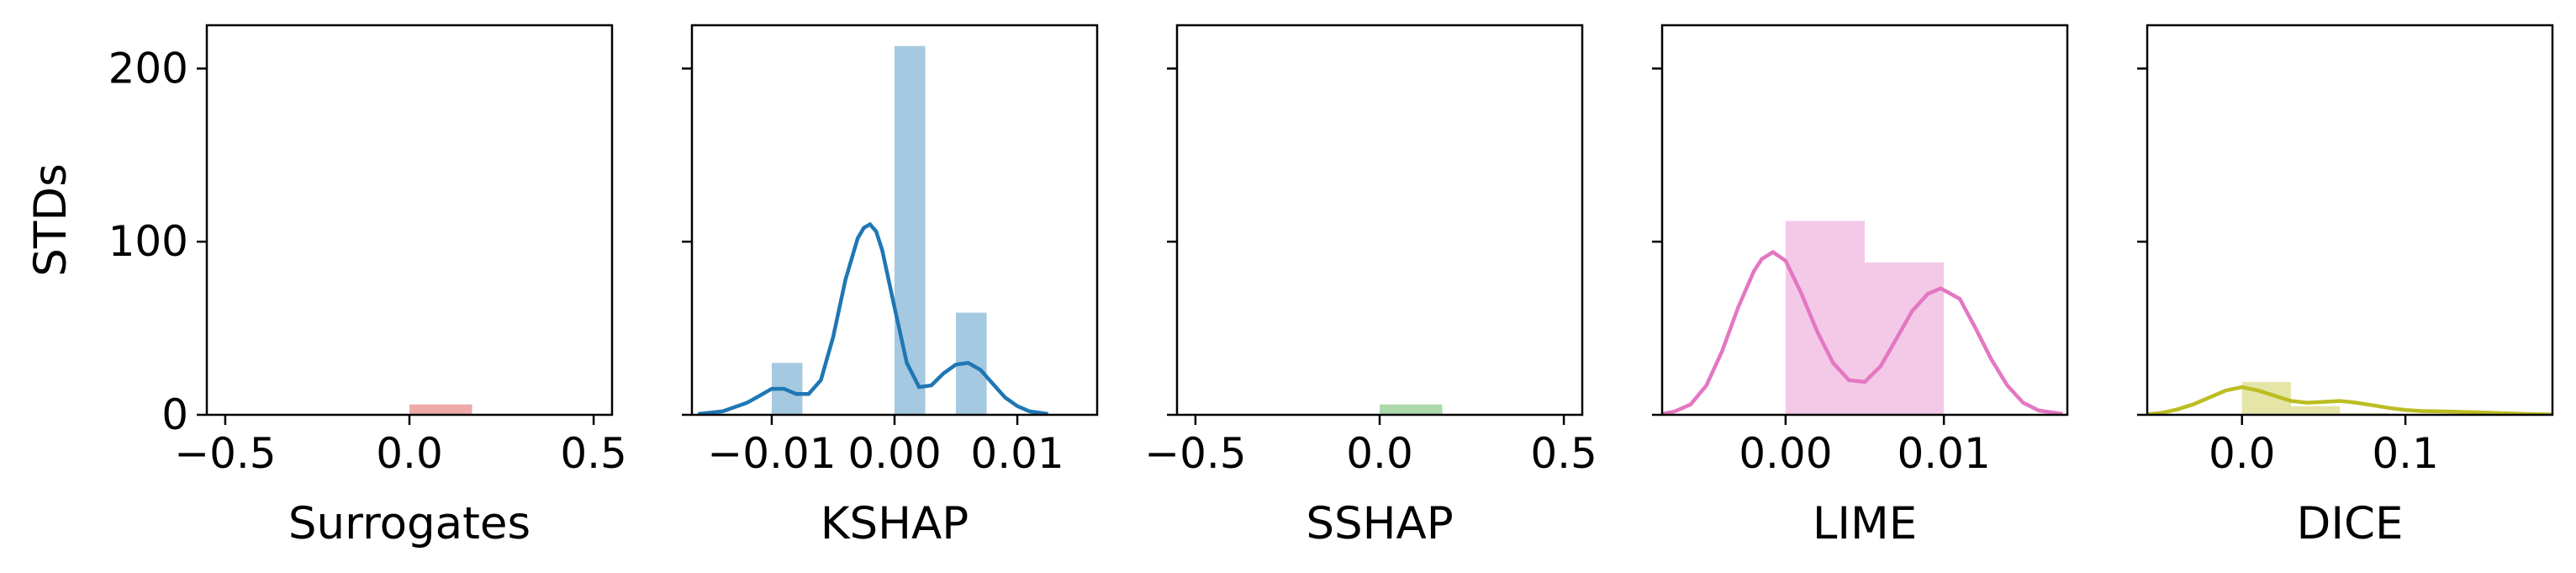 Image resolution: width=2576 pixels, height=573 pixels. I want to click on x-tick-label: −0.01, so click(771, 453).